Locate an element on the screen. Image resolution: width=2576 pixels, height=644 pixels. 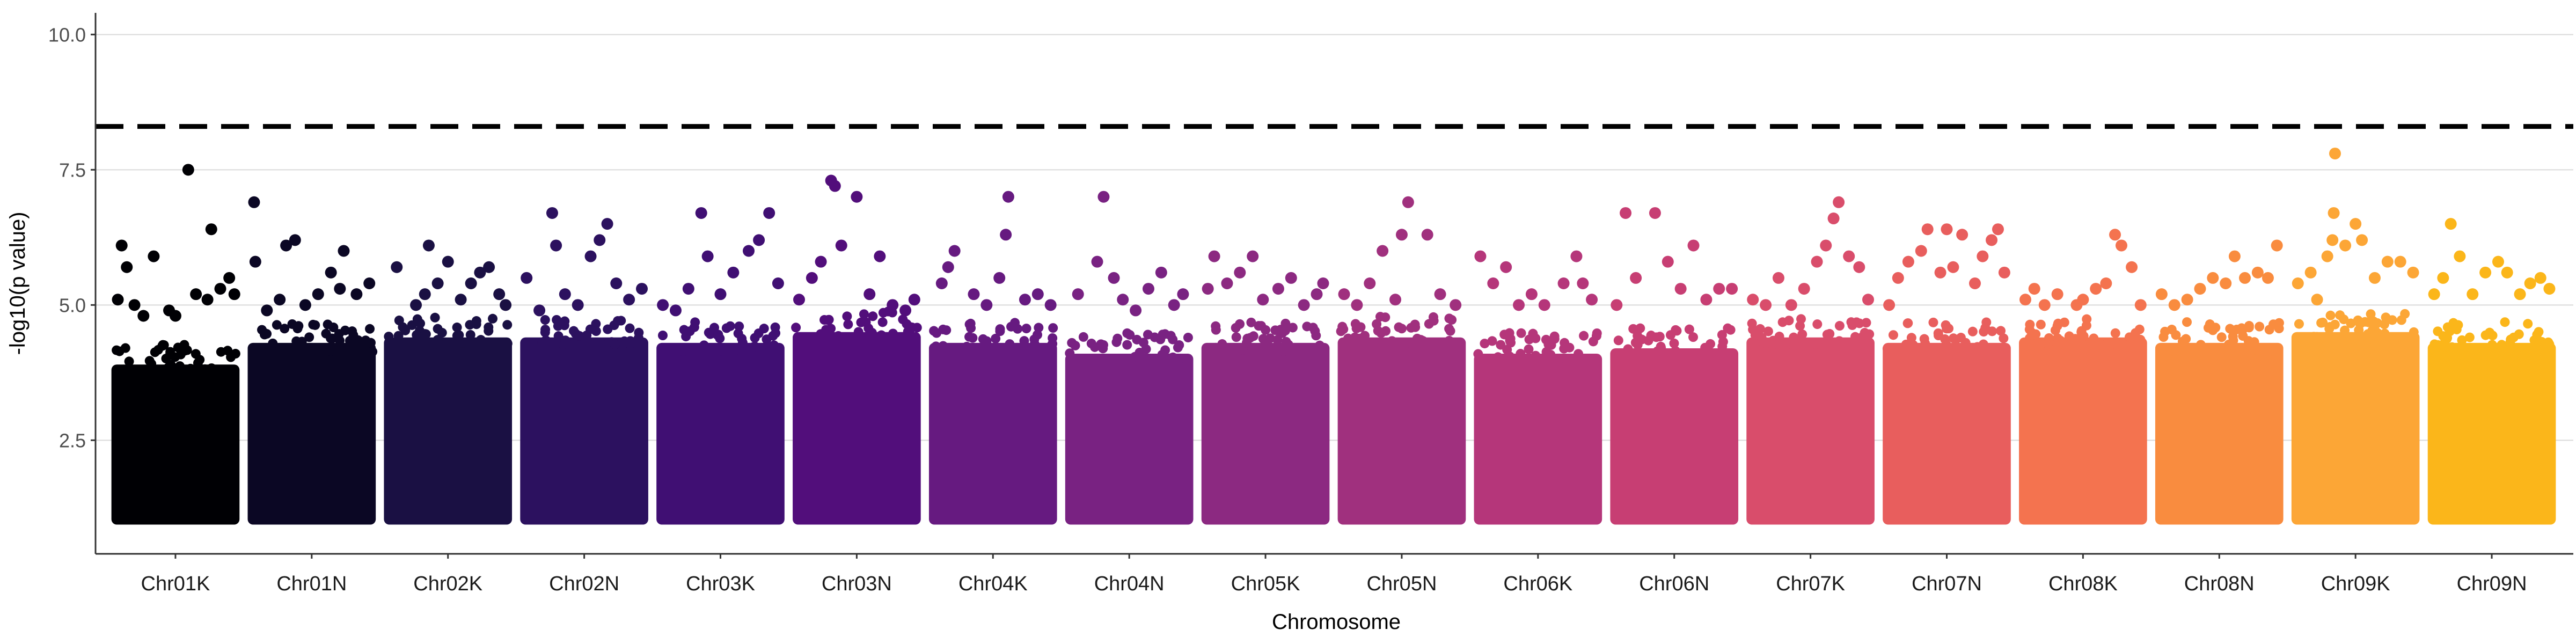
y-tick-labels: 2.5 5.0 7.5 10.0 is located at coordinates (67, 237).